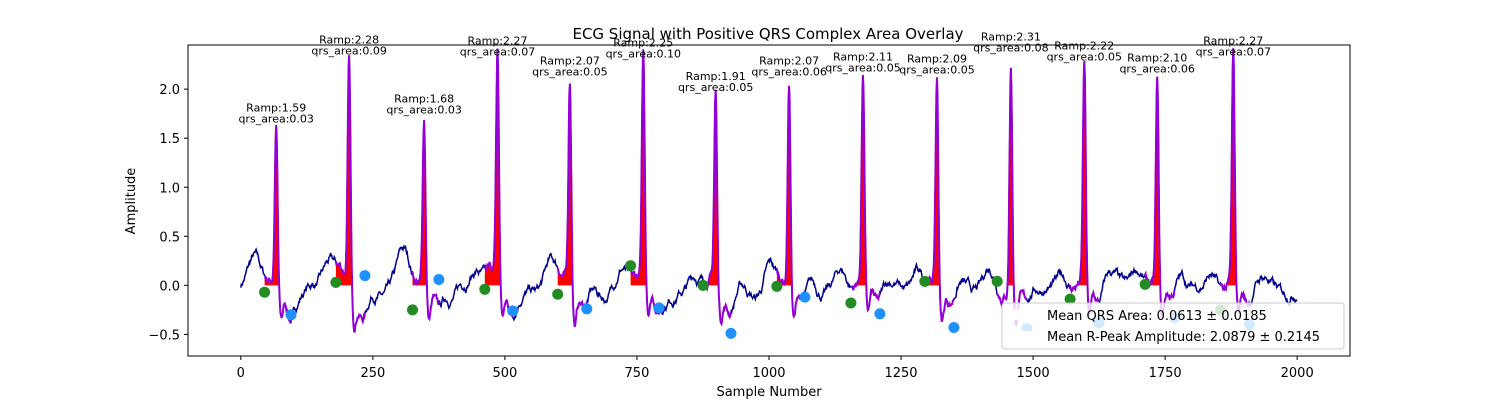 The width and height of the screenshot is (1500, 400). I want to click on x-tick-label: 1250, so click(900, 373).